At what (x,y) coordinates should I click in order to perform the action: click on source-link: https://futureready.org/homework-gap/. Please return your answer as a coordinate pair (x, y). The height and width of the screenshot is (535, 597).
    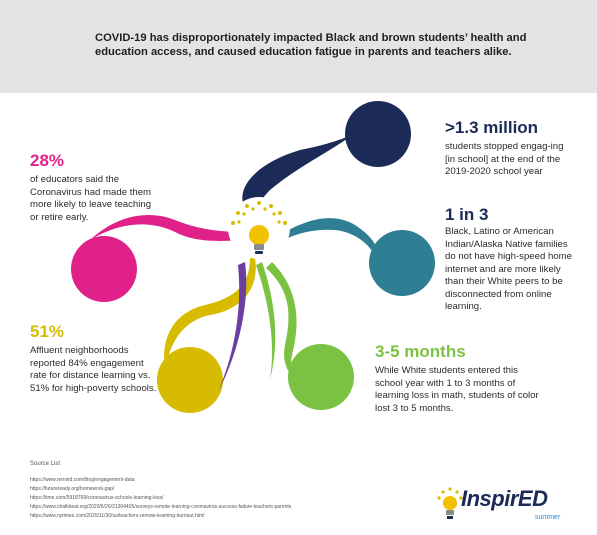
    Looking at the image, I should click on (72, 489).